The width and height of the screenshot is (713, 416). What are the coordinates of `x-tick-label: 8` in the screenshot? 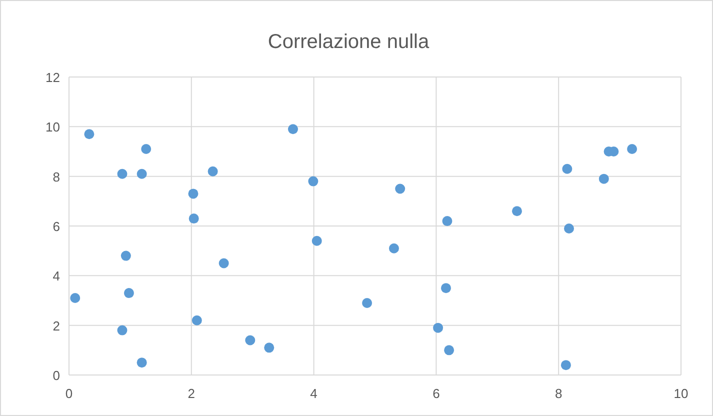 It's located at (558, 393).